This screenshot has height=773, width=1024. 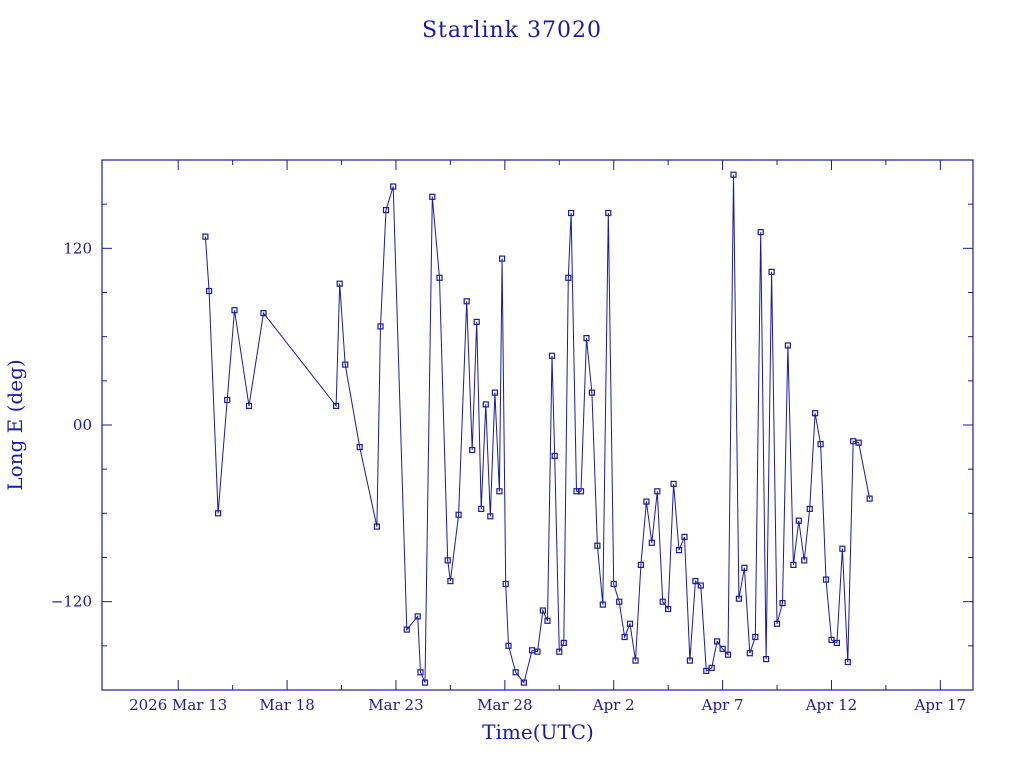 I want to click on x-tick-label: Apr 2, so click(x=613, y=705).